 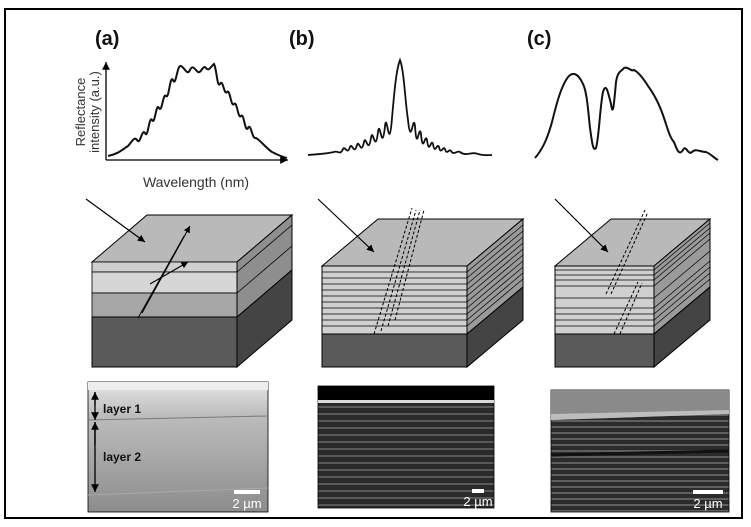 I want to click on panel-label-a: (a), so click(x=107, y=39).